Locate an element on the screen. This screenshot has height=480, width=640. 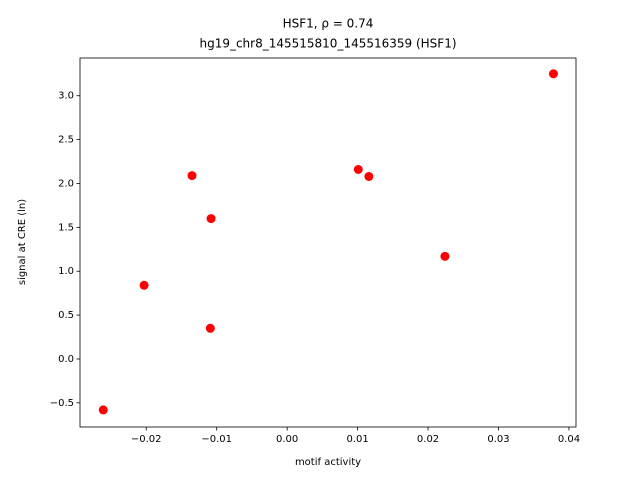
y-tick-label: 0.0 is located at coordinates (66, 359).